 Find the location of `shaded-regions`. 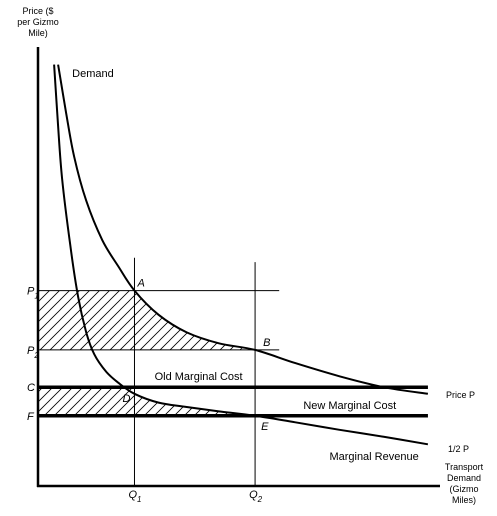

shaded-regions is located at coordinates (147, 353).